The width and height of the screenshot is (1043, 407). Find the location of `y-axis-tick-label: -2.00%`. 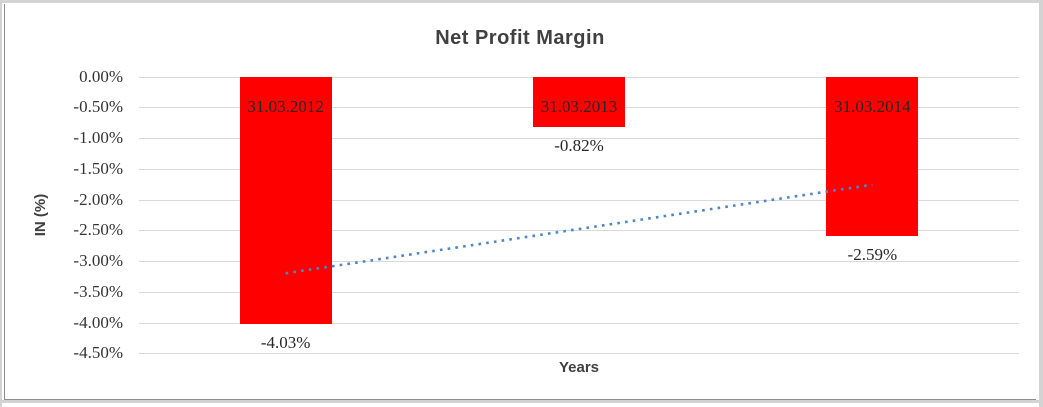

y-axis-tick-label: -2.00% is located at coordinates (98, 199).